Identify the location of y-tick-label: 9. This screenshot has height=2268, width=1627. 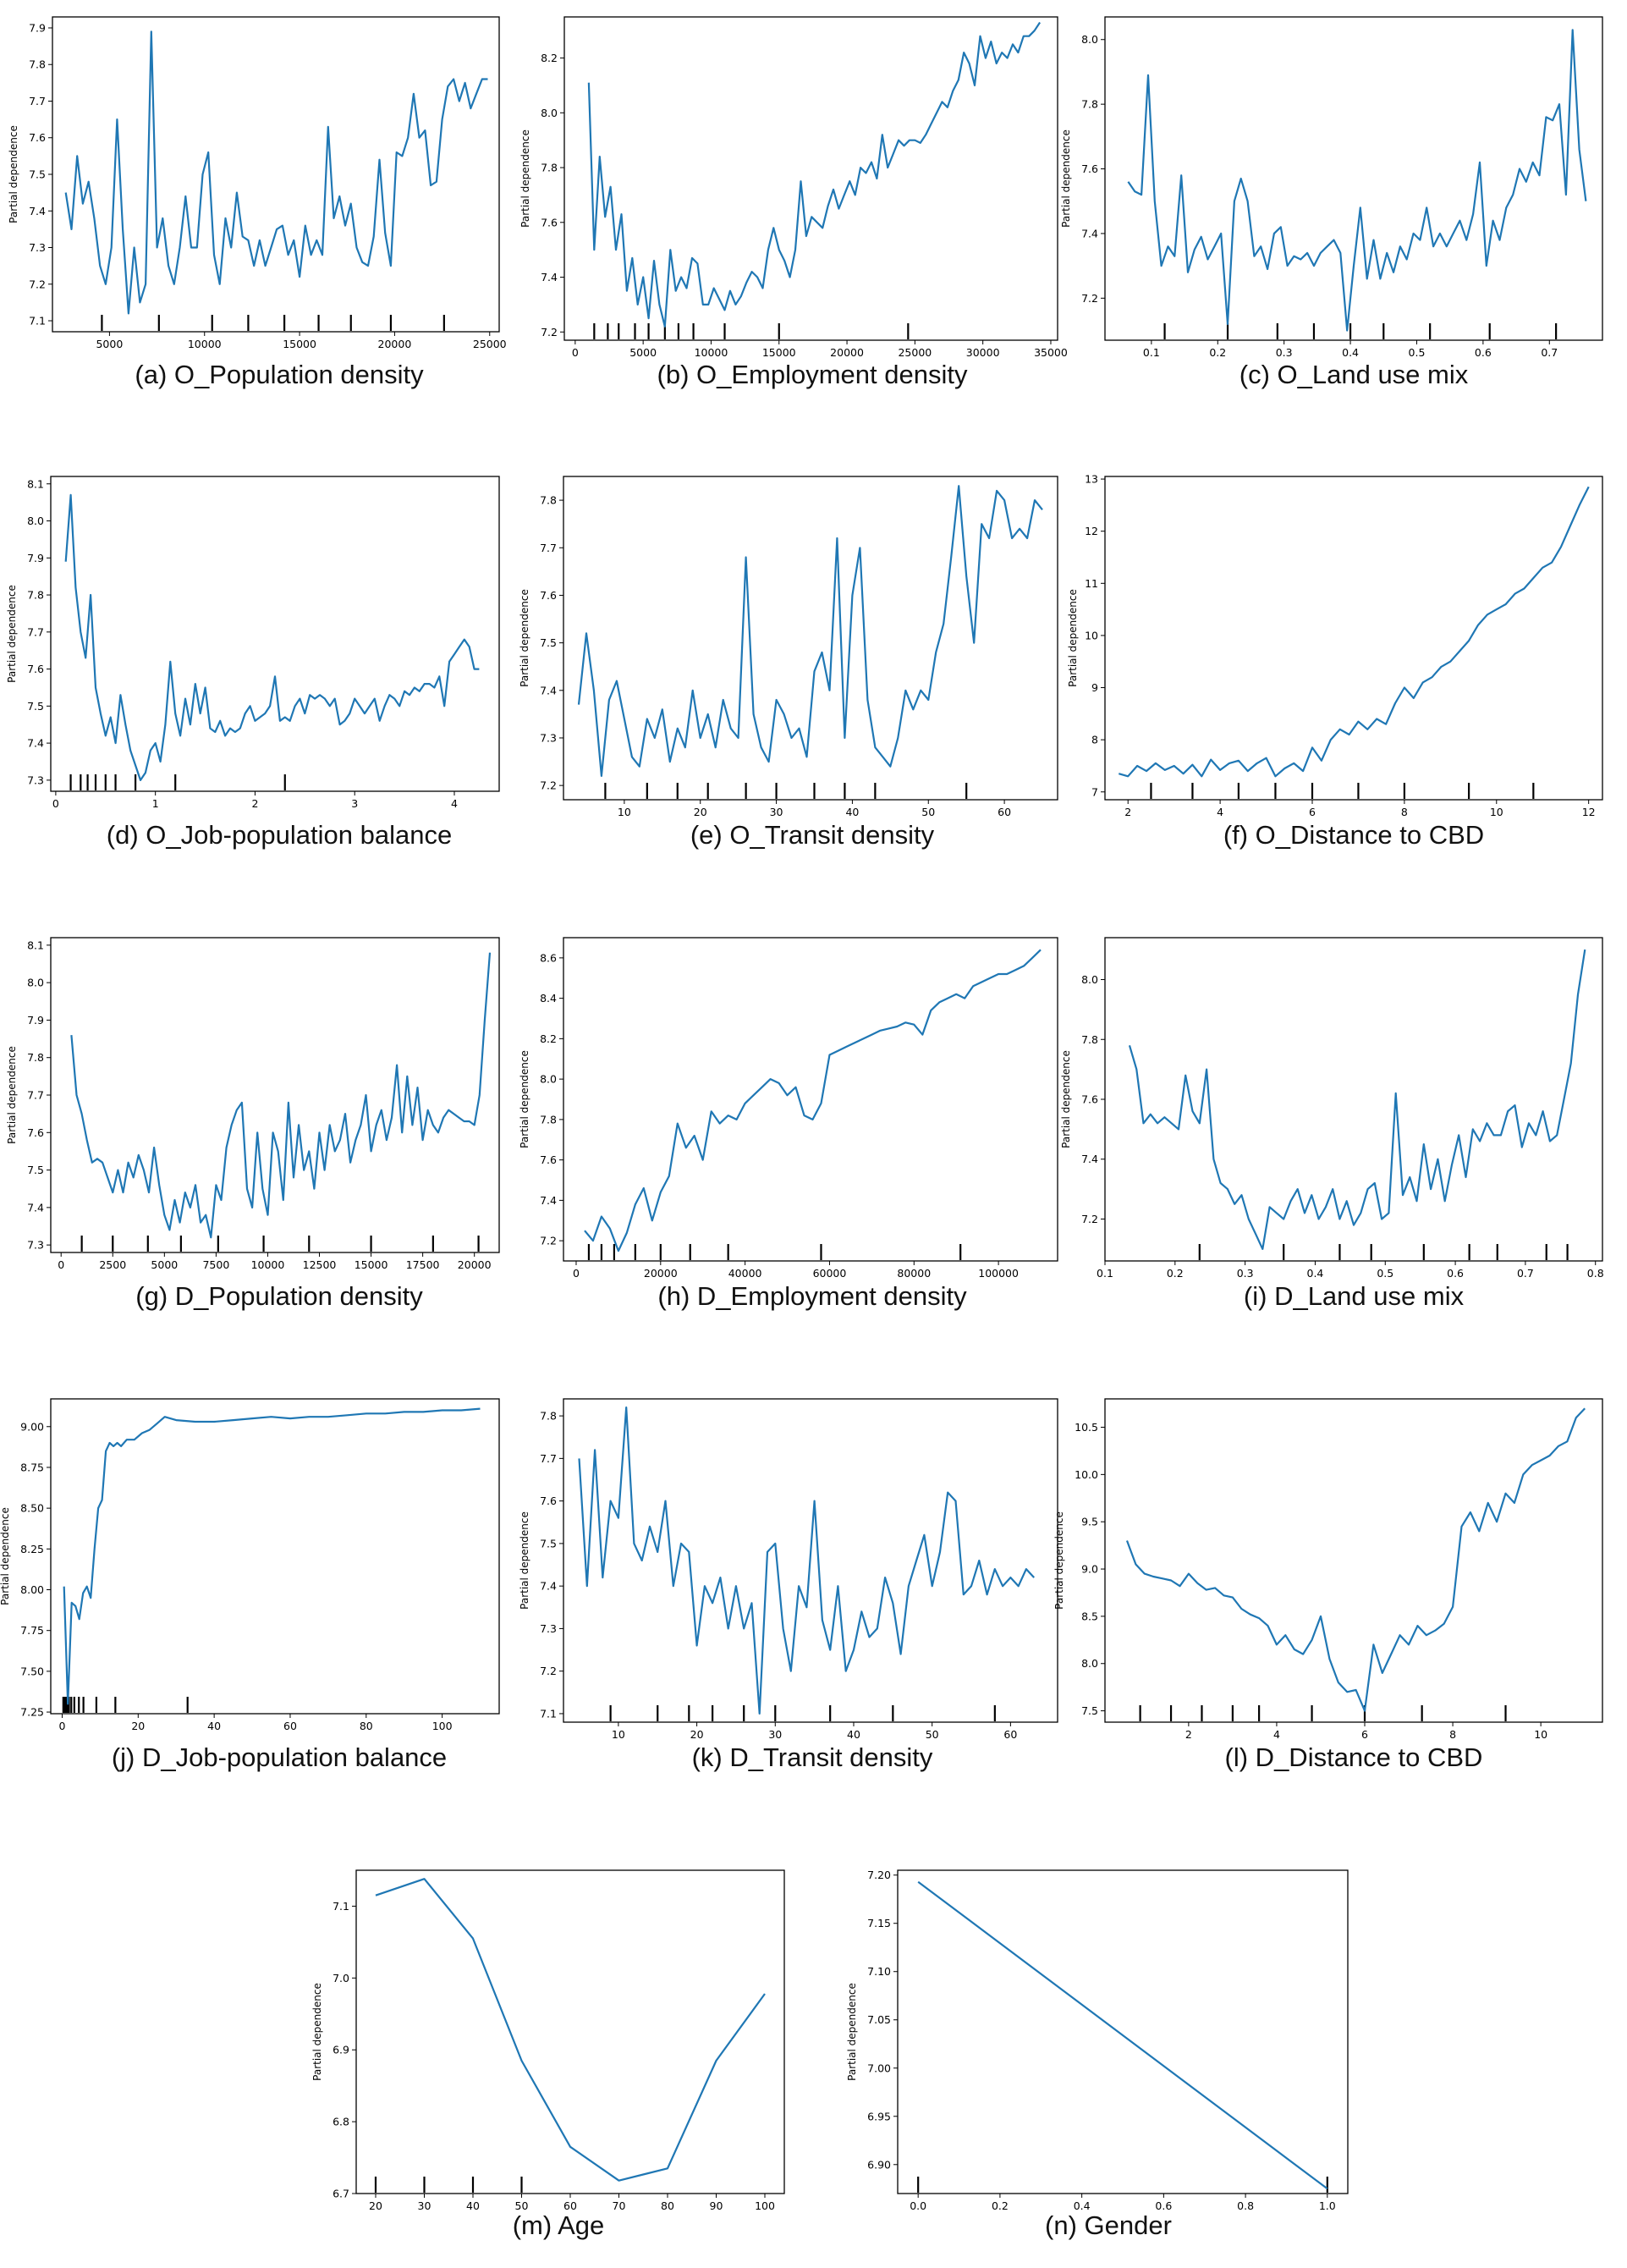
(1095, 688).